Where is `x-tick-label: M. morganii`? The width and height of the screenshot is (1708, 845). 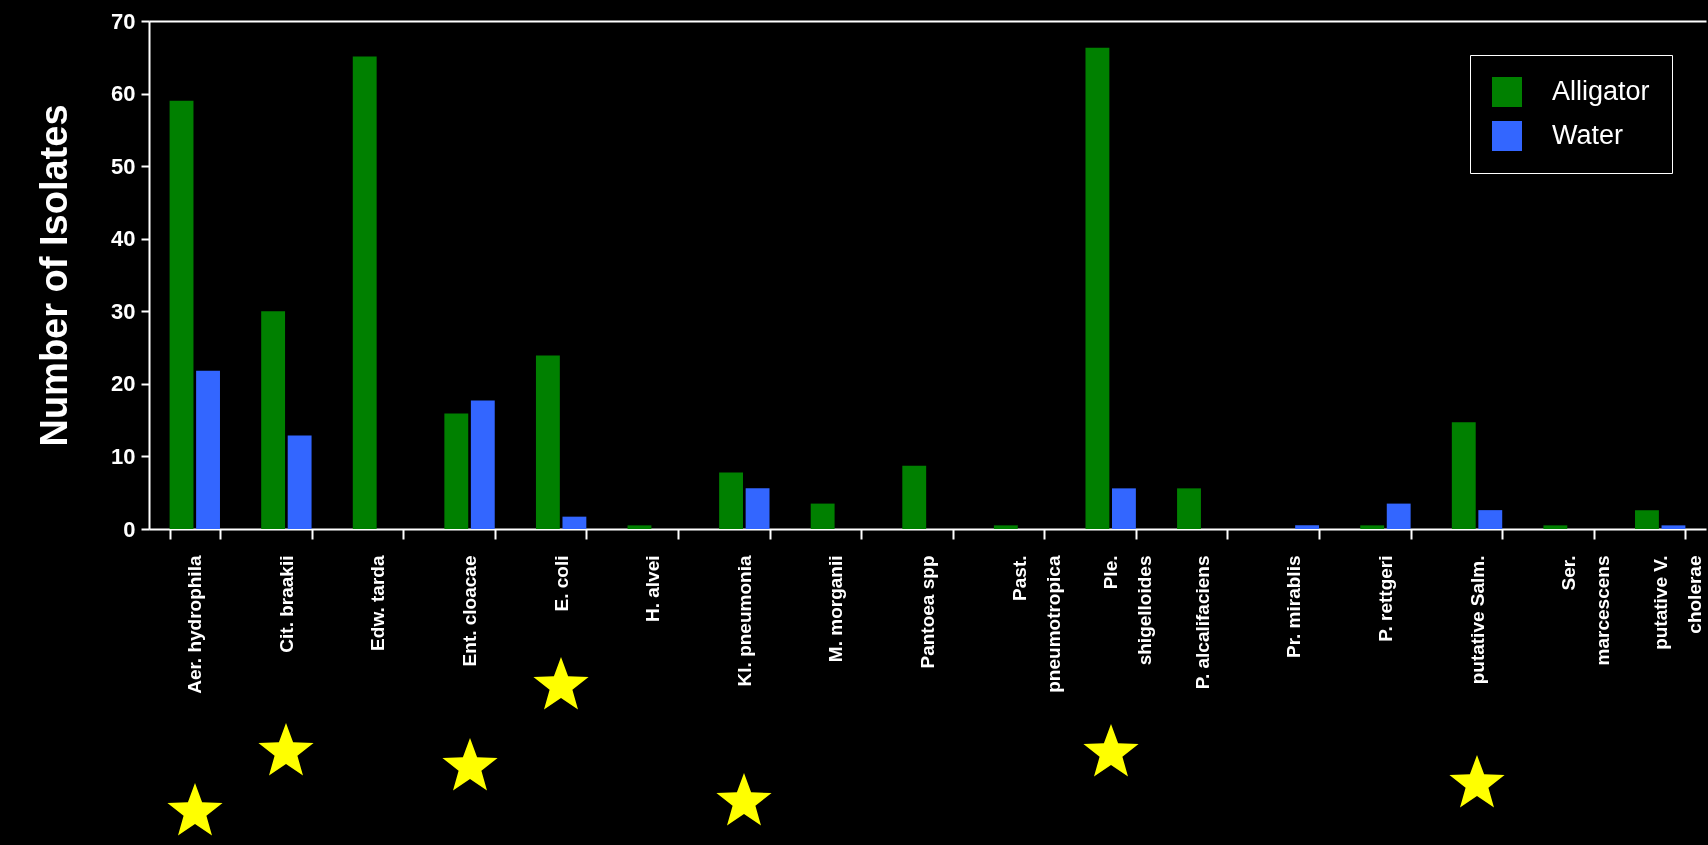 x-tick-label: M. morganii is located at coordinates (836, 609).